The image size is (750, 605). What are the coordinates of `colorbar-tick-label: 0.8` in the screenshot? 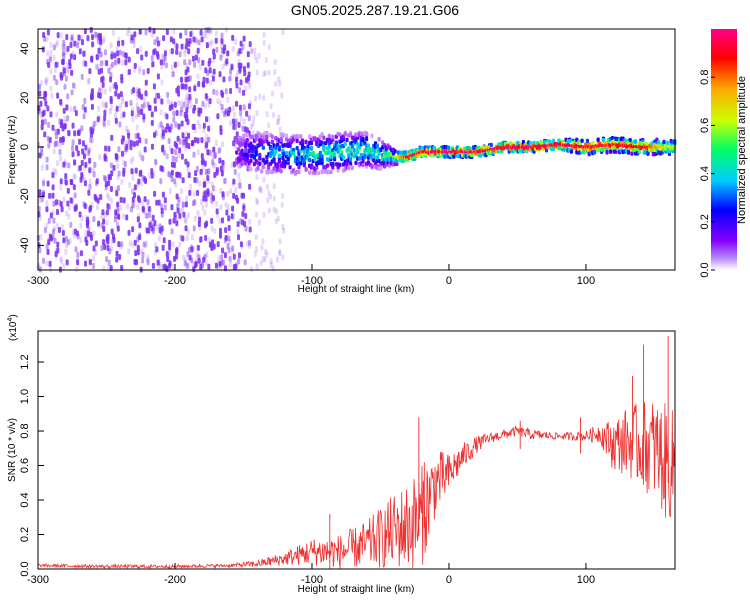 It's located at (705, 77).